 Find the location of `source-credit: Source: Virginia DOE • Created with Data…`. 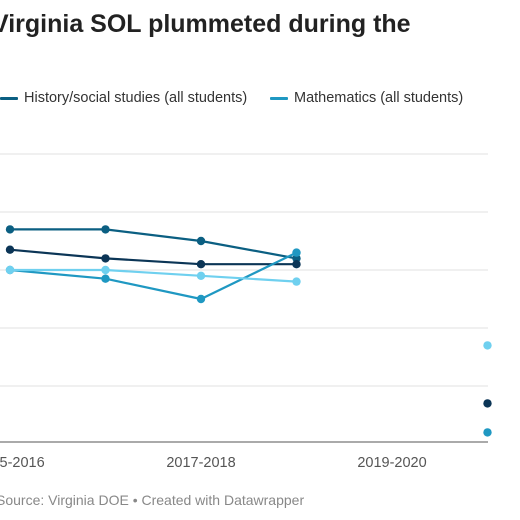

source-credit: Source: Virginia DOE • Created with Data… is located at coordinates (152, 500).